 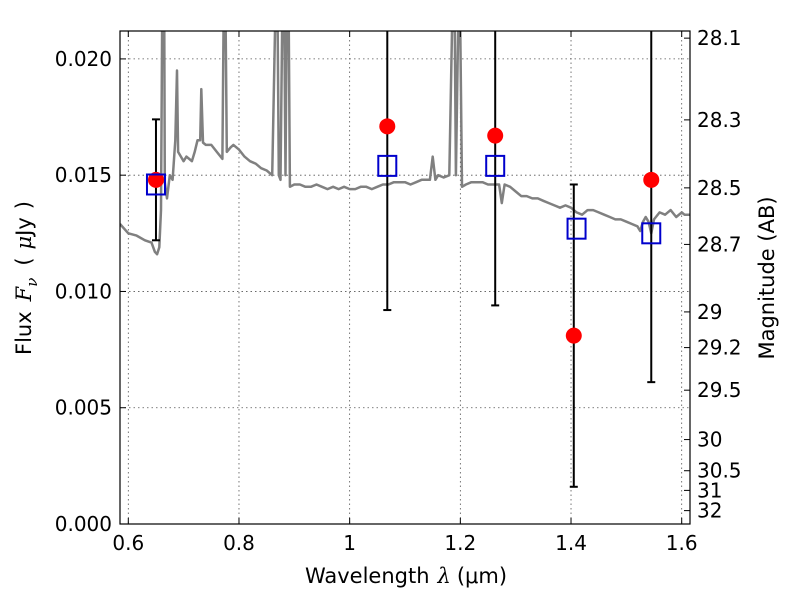 What do you see at coordinates (571, 543) in the screenshot?
I see `x-tick-label: 1.4` at bounding box center [571, 543].